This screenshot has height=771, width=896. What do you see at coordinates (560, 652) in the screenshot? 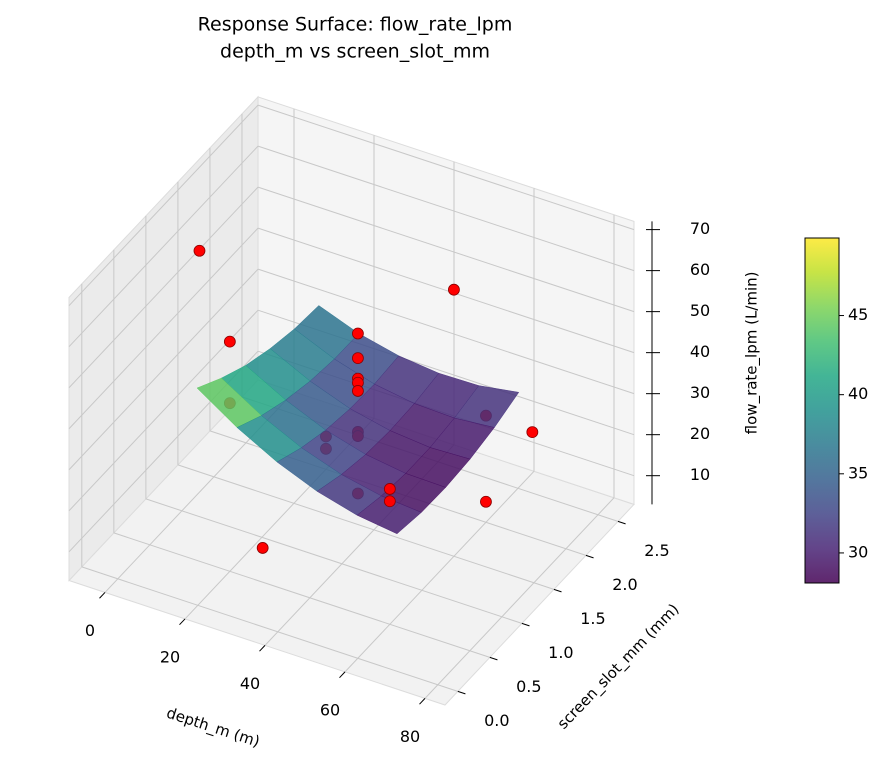
I see `y-tick-label: 1.0` at bounding box center [560, 652].